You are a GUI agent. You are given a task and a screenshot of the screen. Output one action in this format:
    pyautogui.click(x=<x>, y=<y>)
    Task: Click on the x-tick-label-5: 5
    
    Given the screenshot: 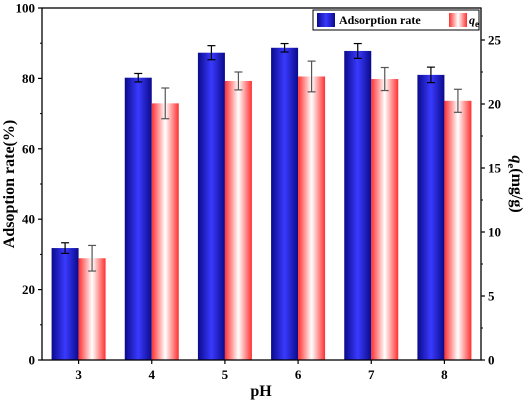 What is the action you would take?
    pyautogui.click(x=225, y=374)
    